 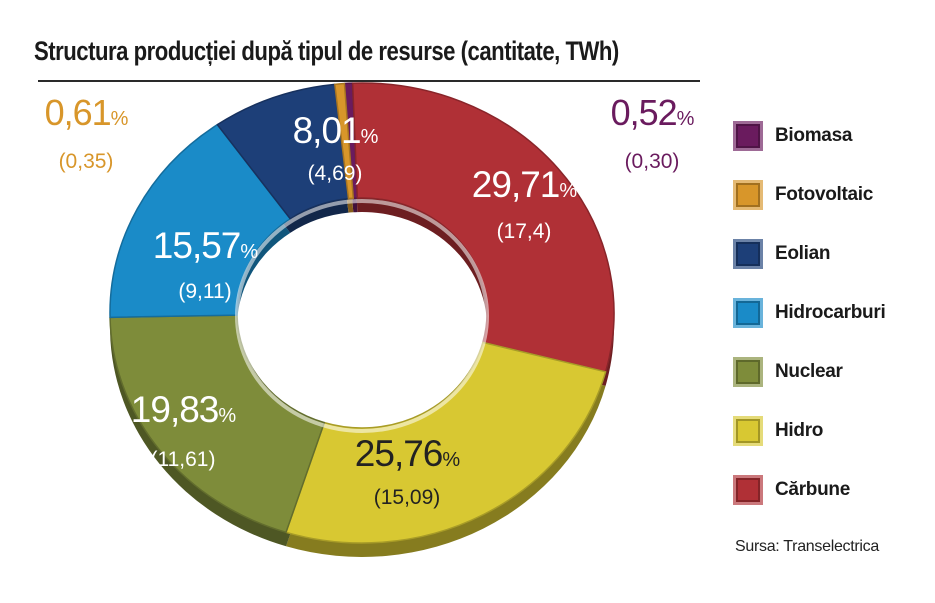 I want to click on slice-value-label-biomasa: (0,30), so click(x=652, y=161).